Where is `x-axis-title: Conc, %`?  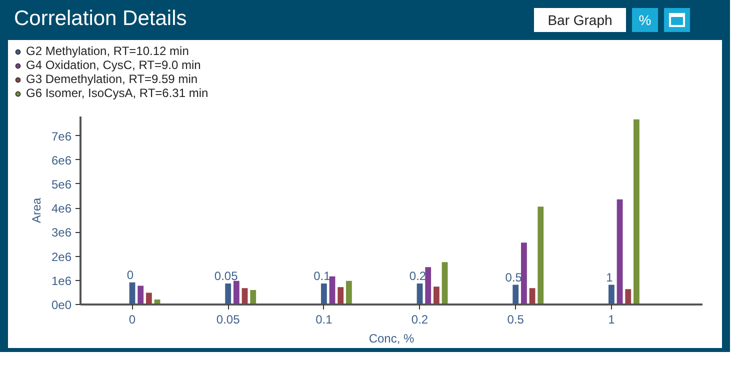 x-axis-title: Conc, % is located at coordinates (391, 339).